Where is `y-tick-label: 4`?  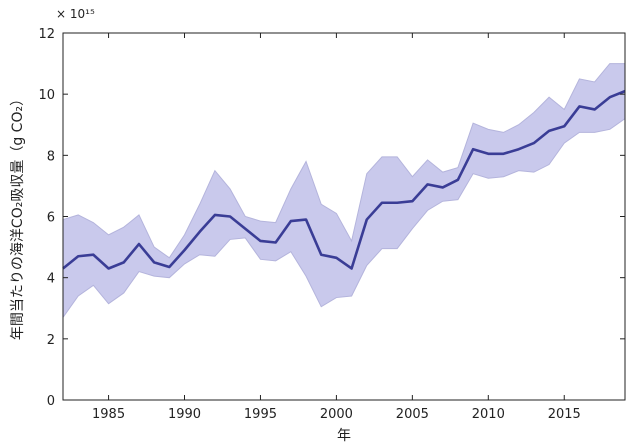
y-tick-label: 4 is located at coordinates (51, 279).